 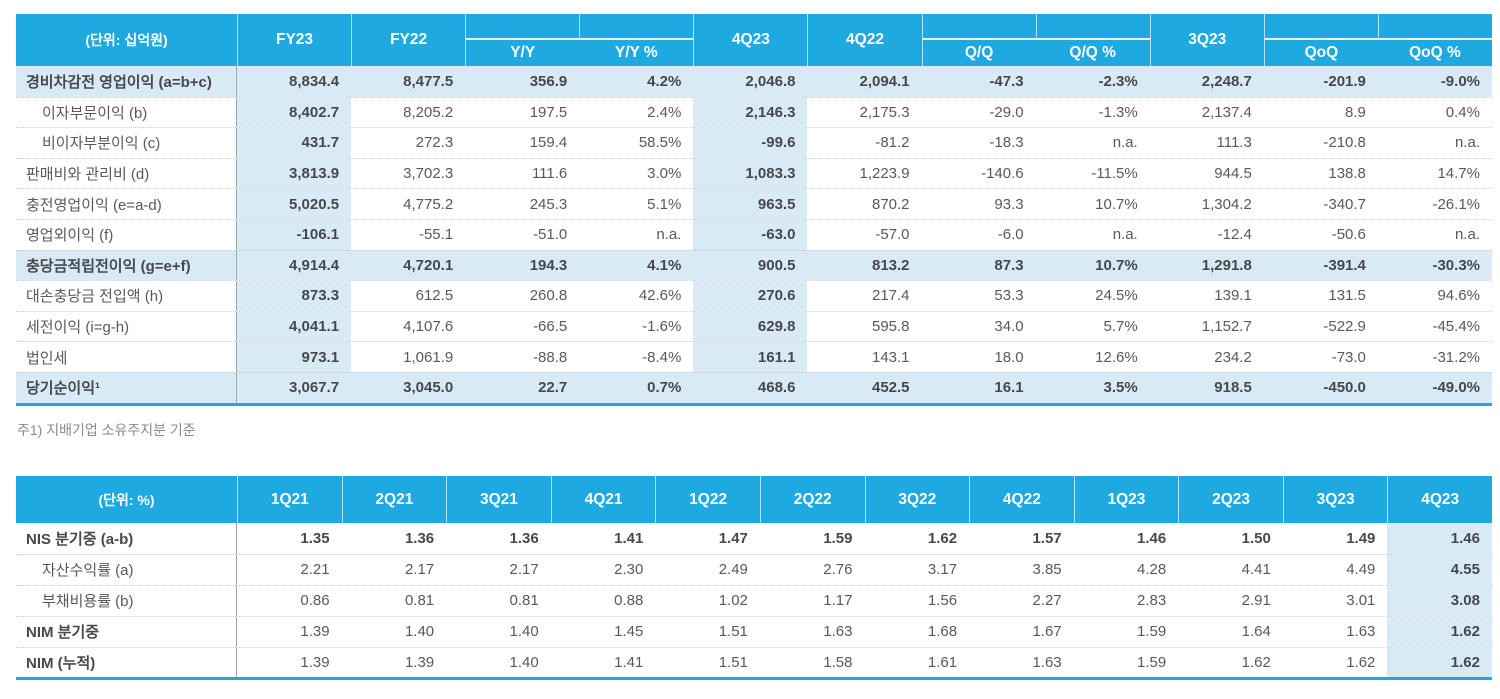 What do you see at coordinates (1009, 388) in the screenshot?
I see `cell-value: 16.1` at bounding box center [1009, 388].